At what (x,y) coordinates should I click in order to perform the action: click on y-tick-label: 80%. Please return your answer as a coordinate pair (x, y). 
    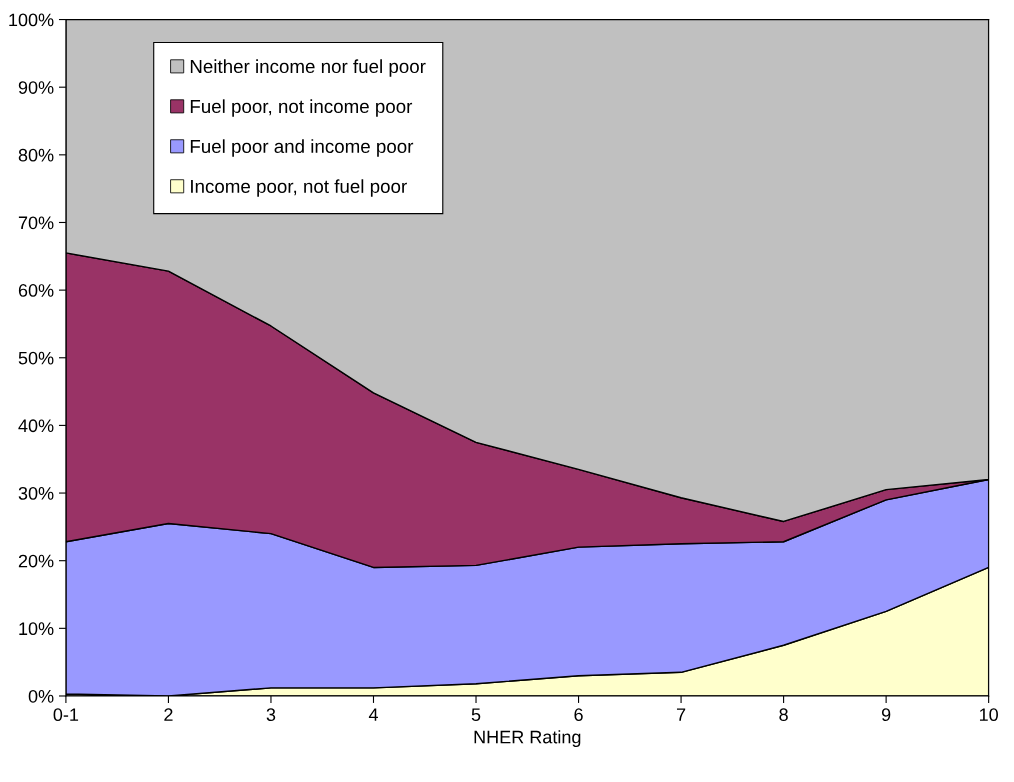
    Looking at the image, I should click on (36, 155).